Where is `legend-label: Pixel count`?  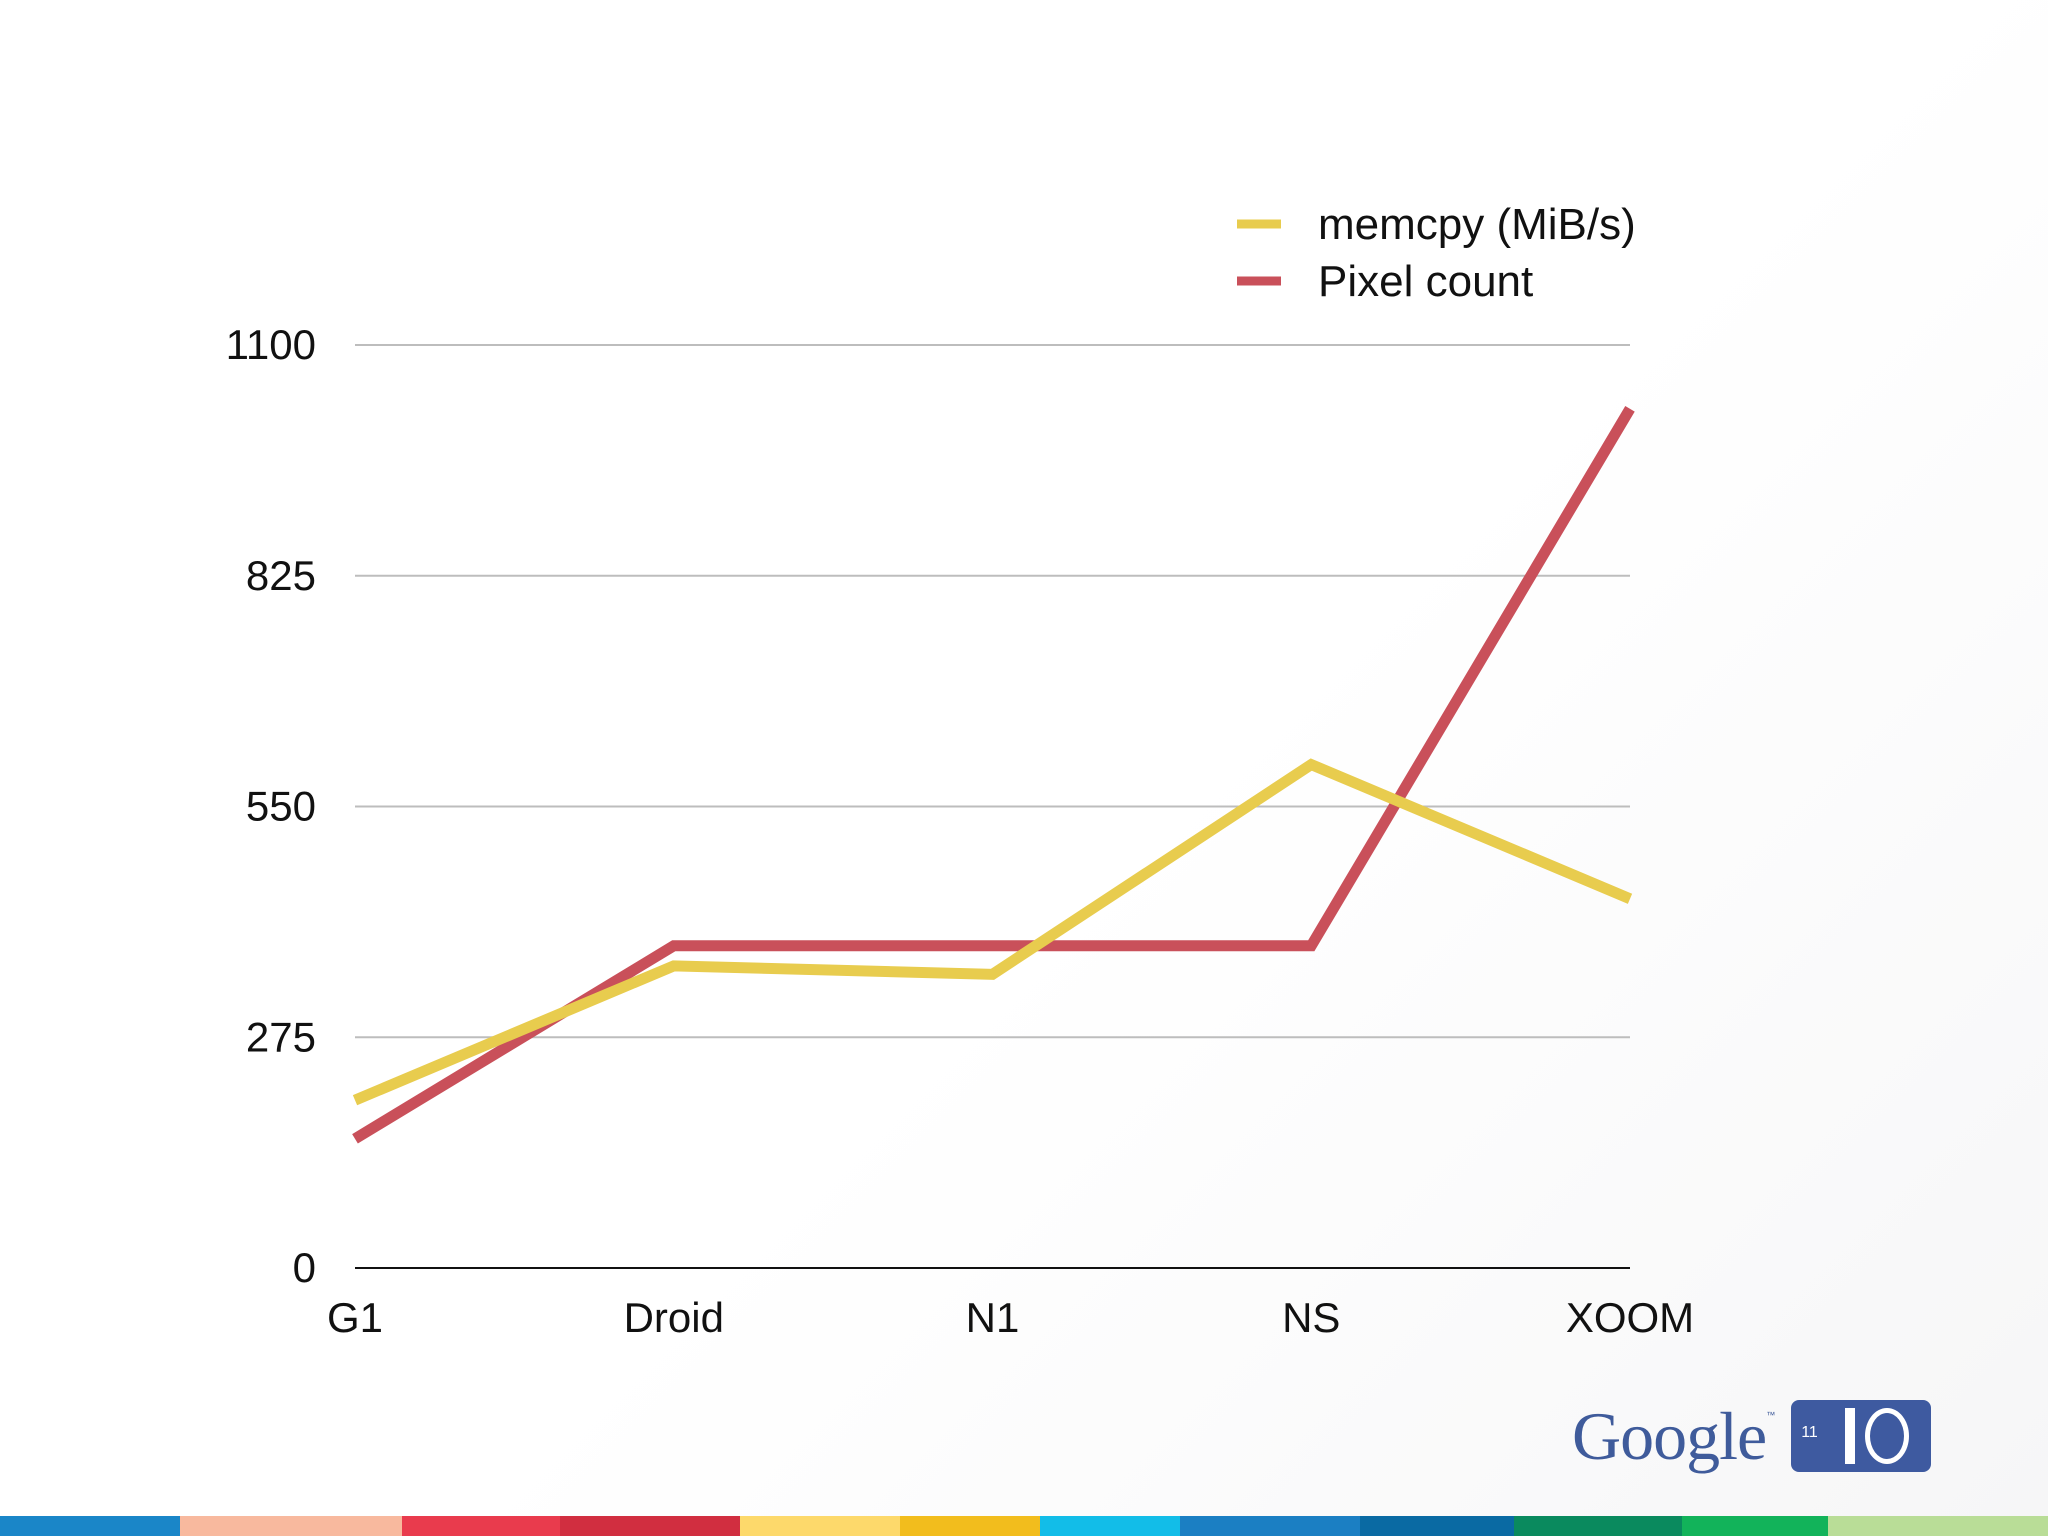
legend-label: Pixel count is located at coordinates (1425, 281).